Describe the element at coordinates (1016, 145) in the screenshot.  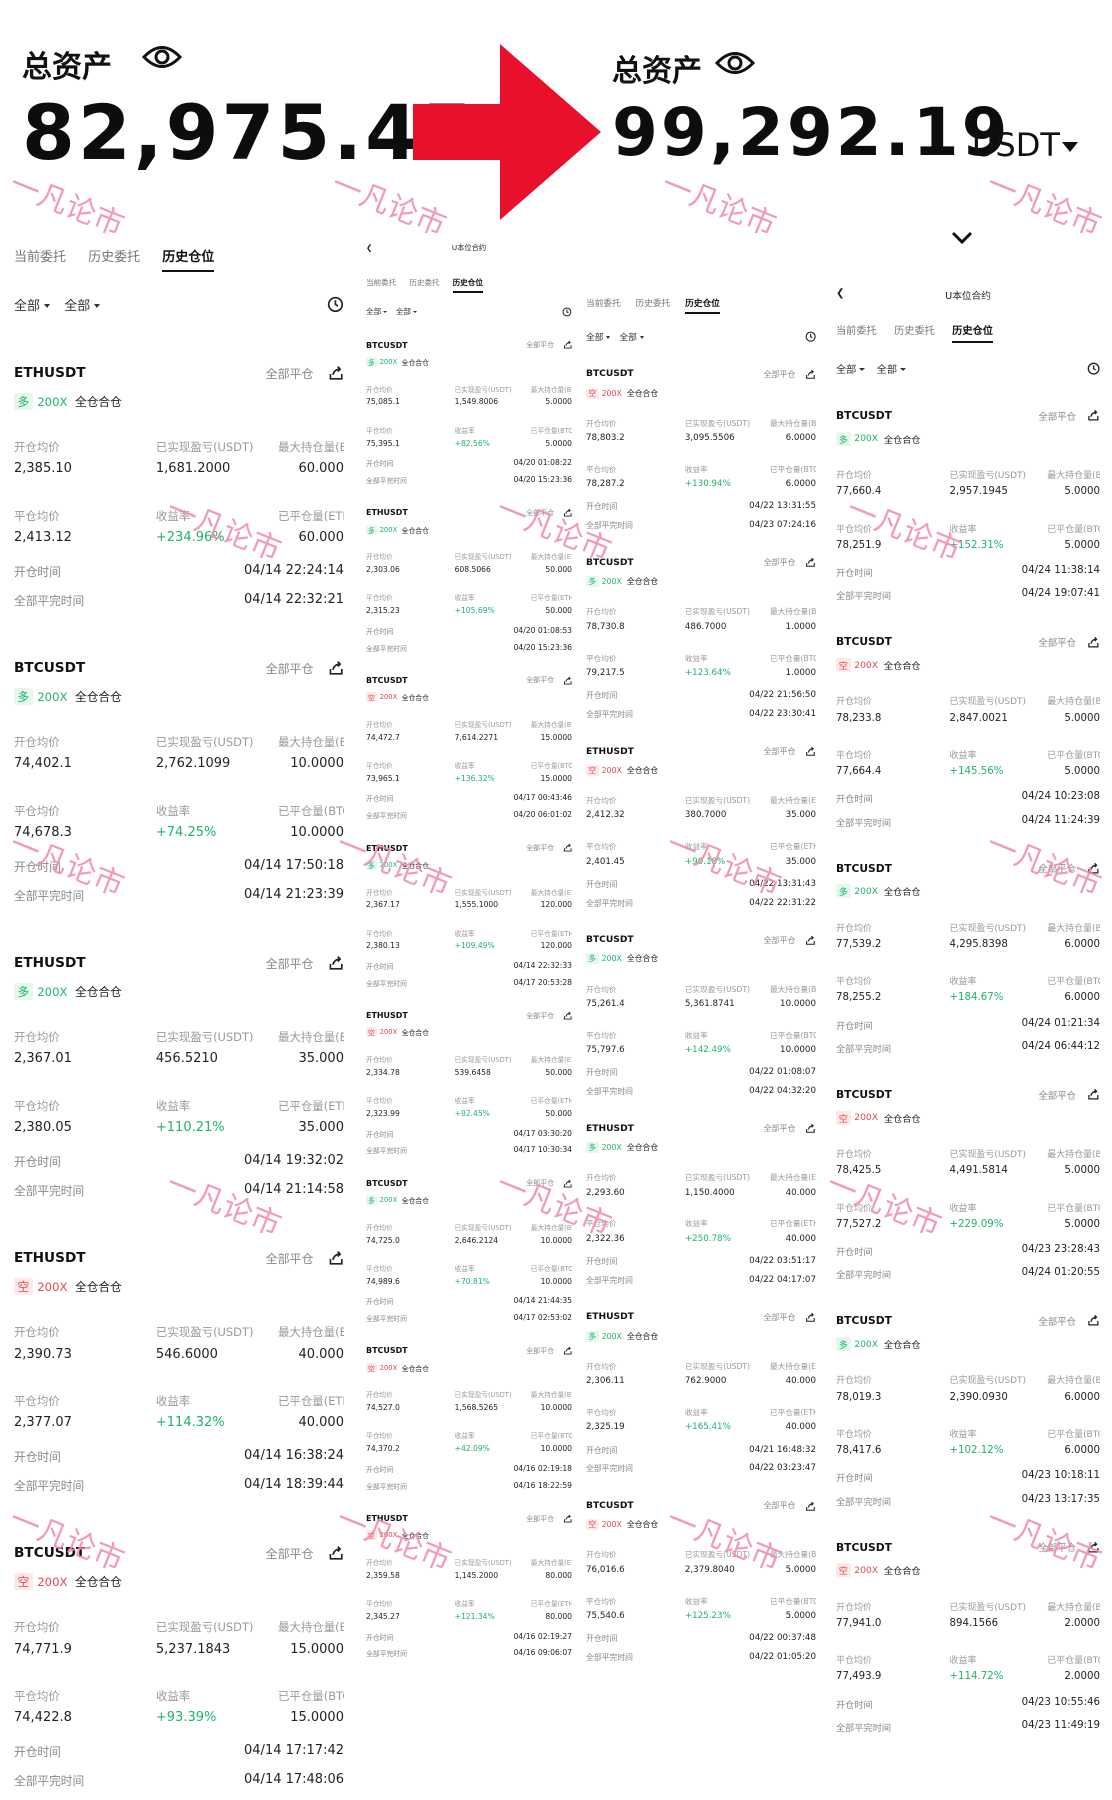
I see `currency-unit: USDT` at that location.